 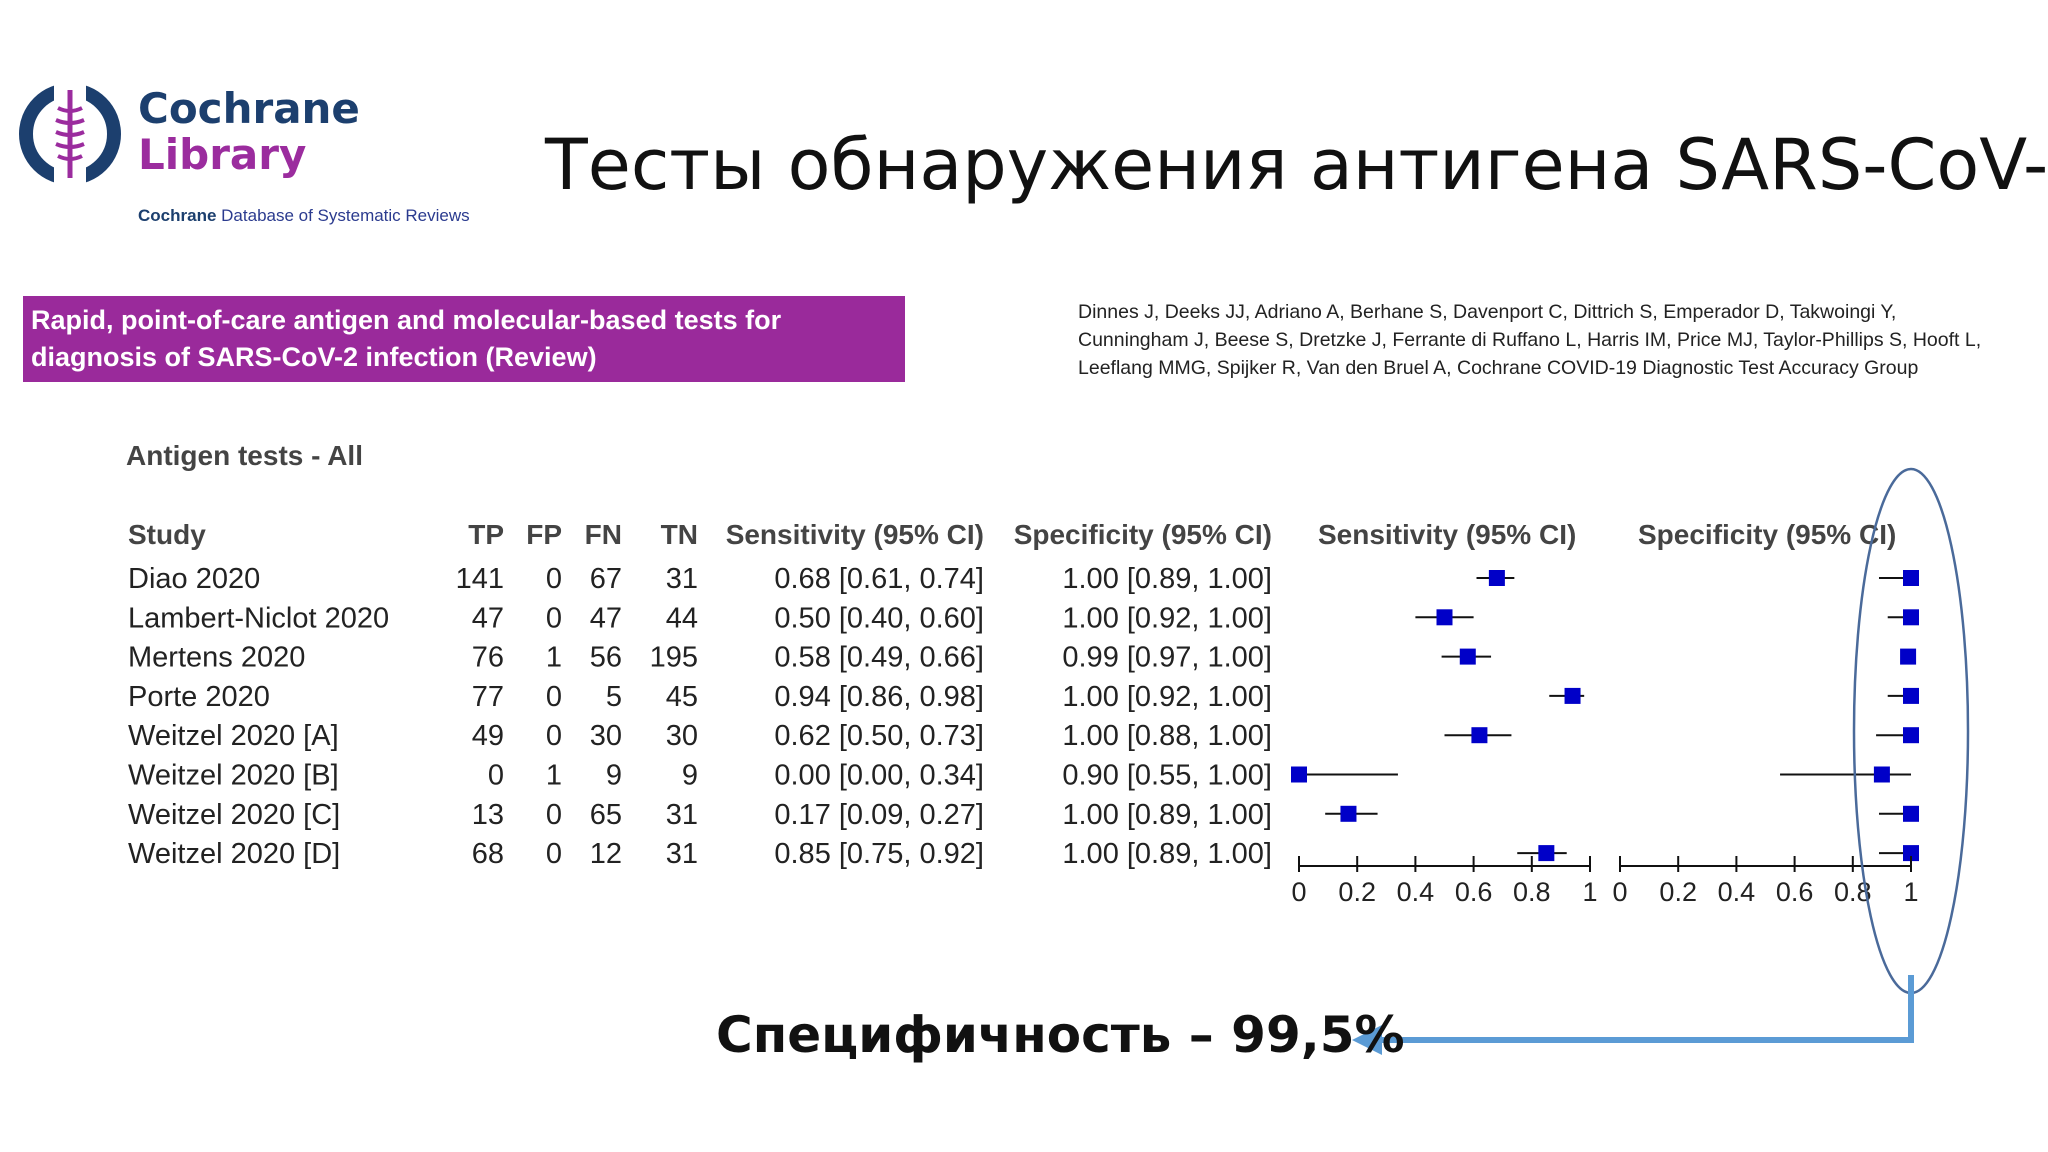 I want to click on table-cell: 56, so click(x=606, y=658).